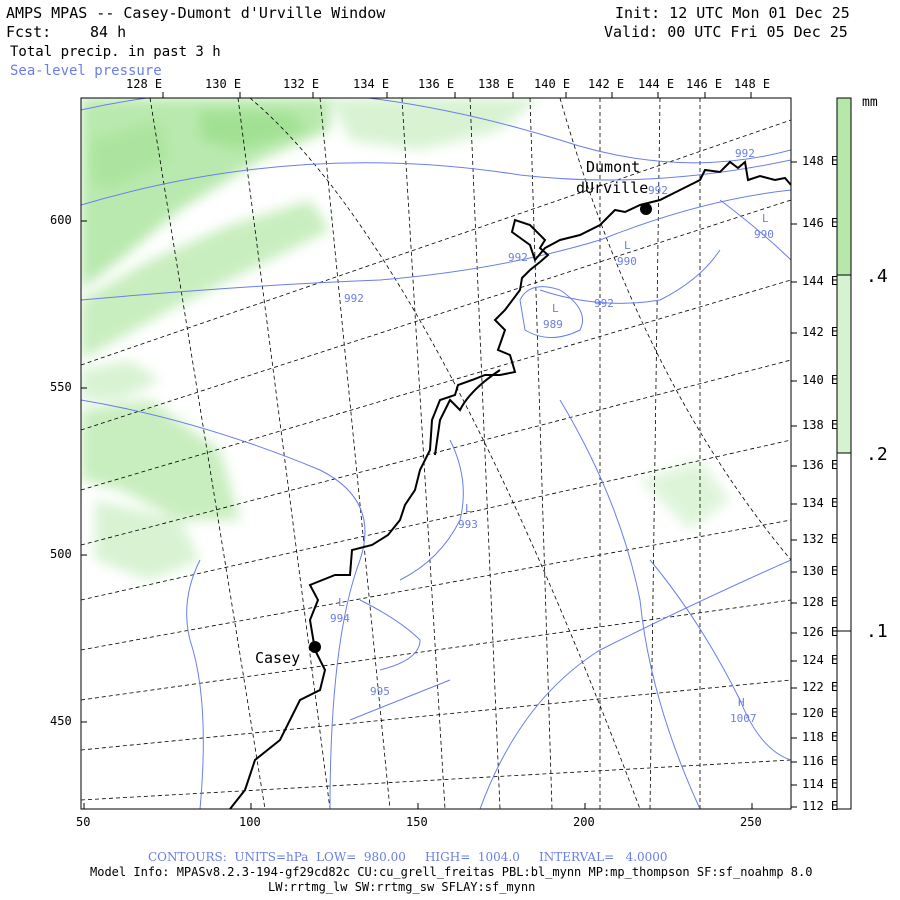 The width and height of the screenshot is (900, 900). Describe the element at coordinates (751, 822) in the screenshot. I see `bottom-tick-label: 250` at that location.